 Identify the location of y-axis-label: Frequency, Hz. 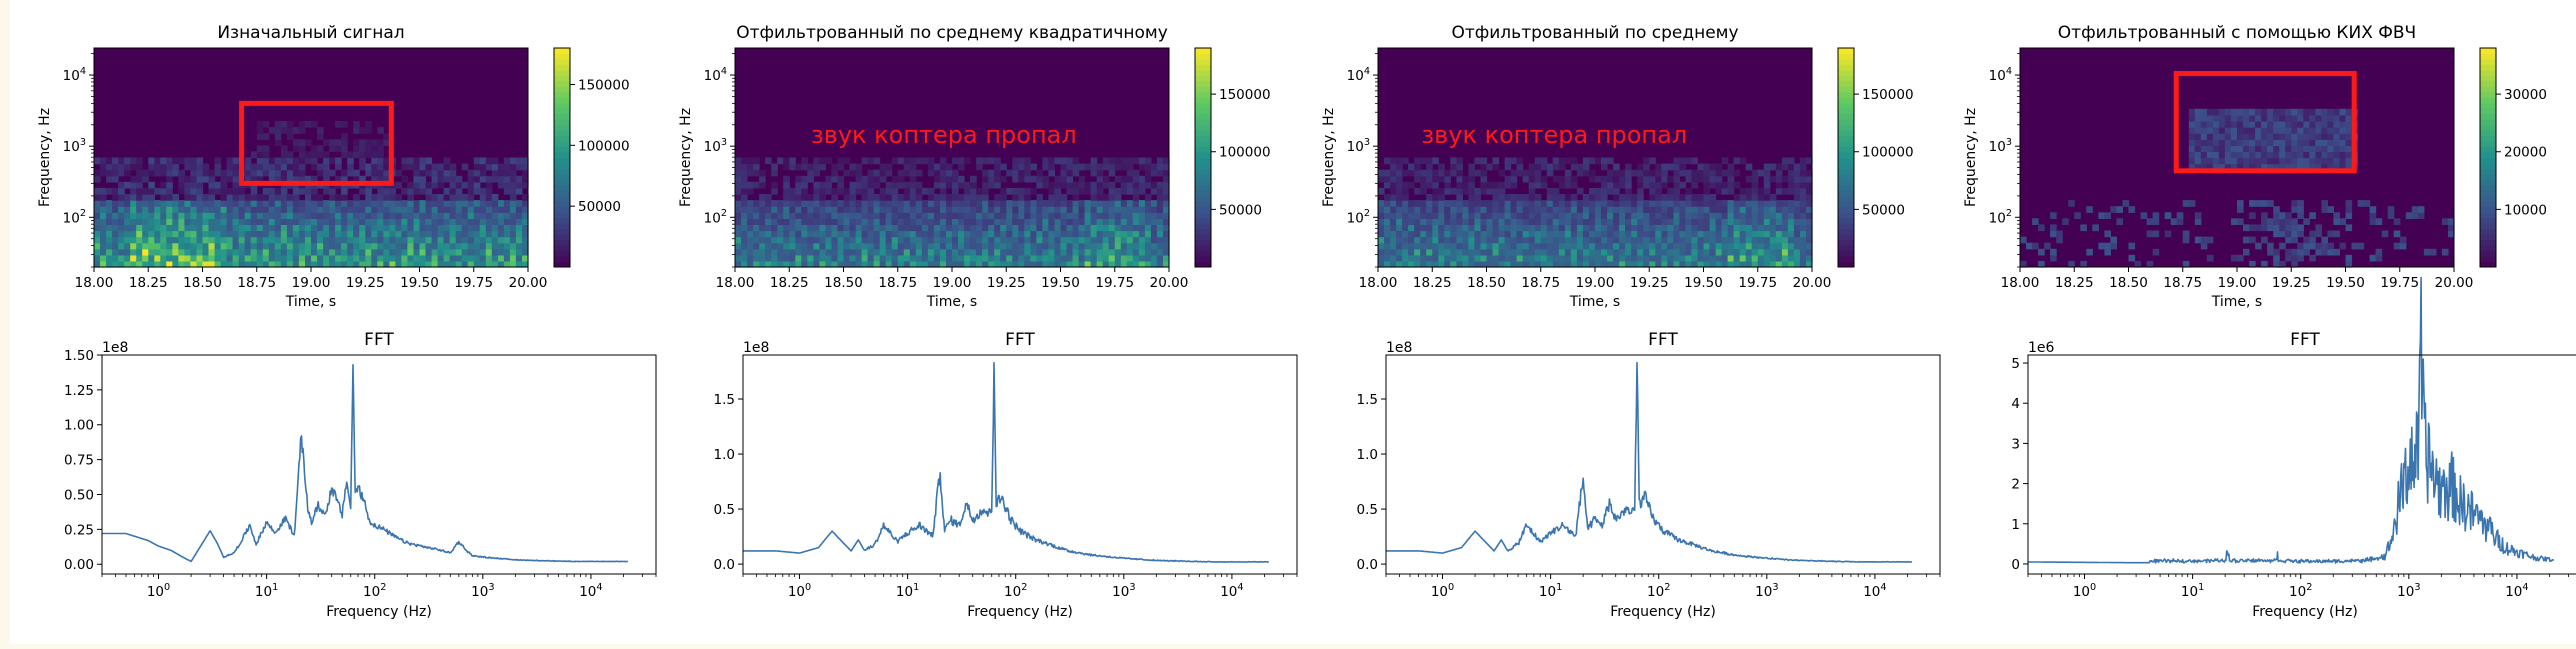
(1329, 157).